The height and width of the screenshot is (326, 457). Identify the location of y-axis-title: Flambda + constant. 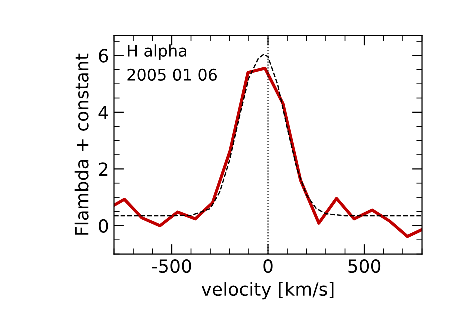
(81, 144).